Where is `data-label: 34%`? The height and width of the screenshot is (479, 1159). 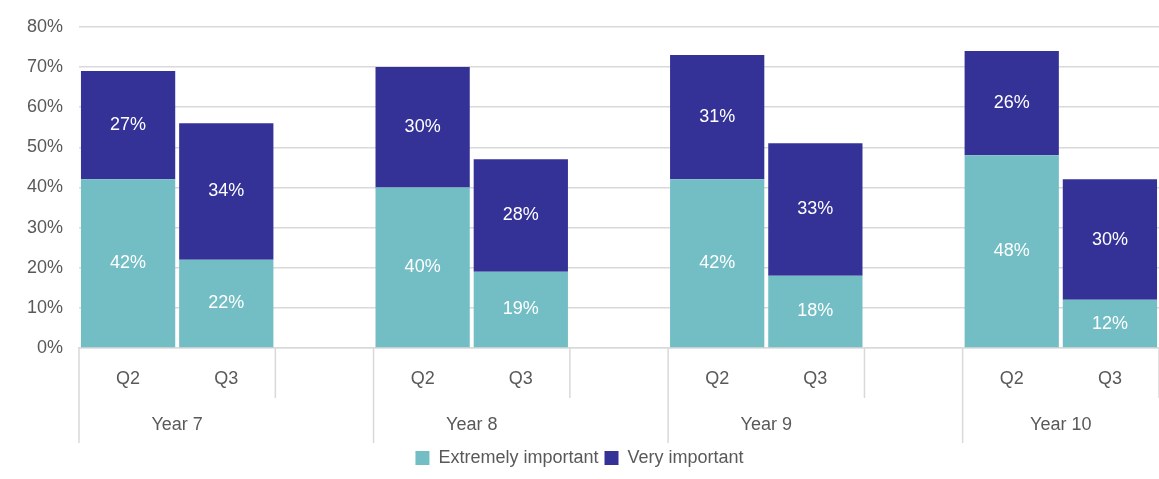 data-label: 34% is located at coordinates (226, 190).